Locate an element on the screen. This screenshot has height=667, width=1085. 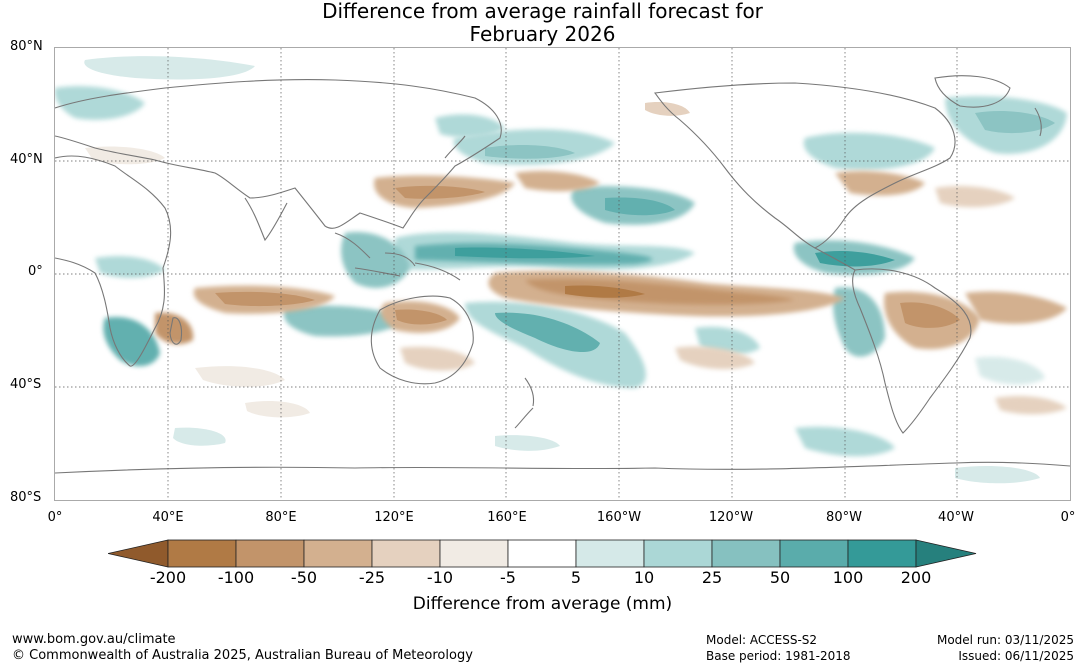
lat-label-80n: 80°N is located at coordinates (26, 46).